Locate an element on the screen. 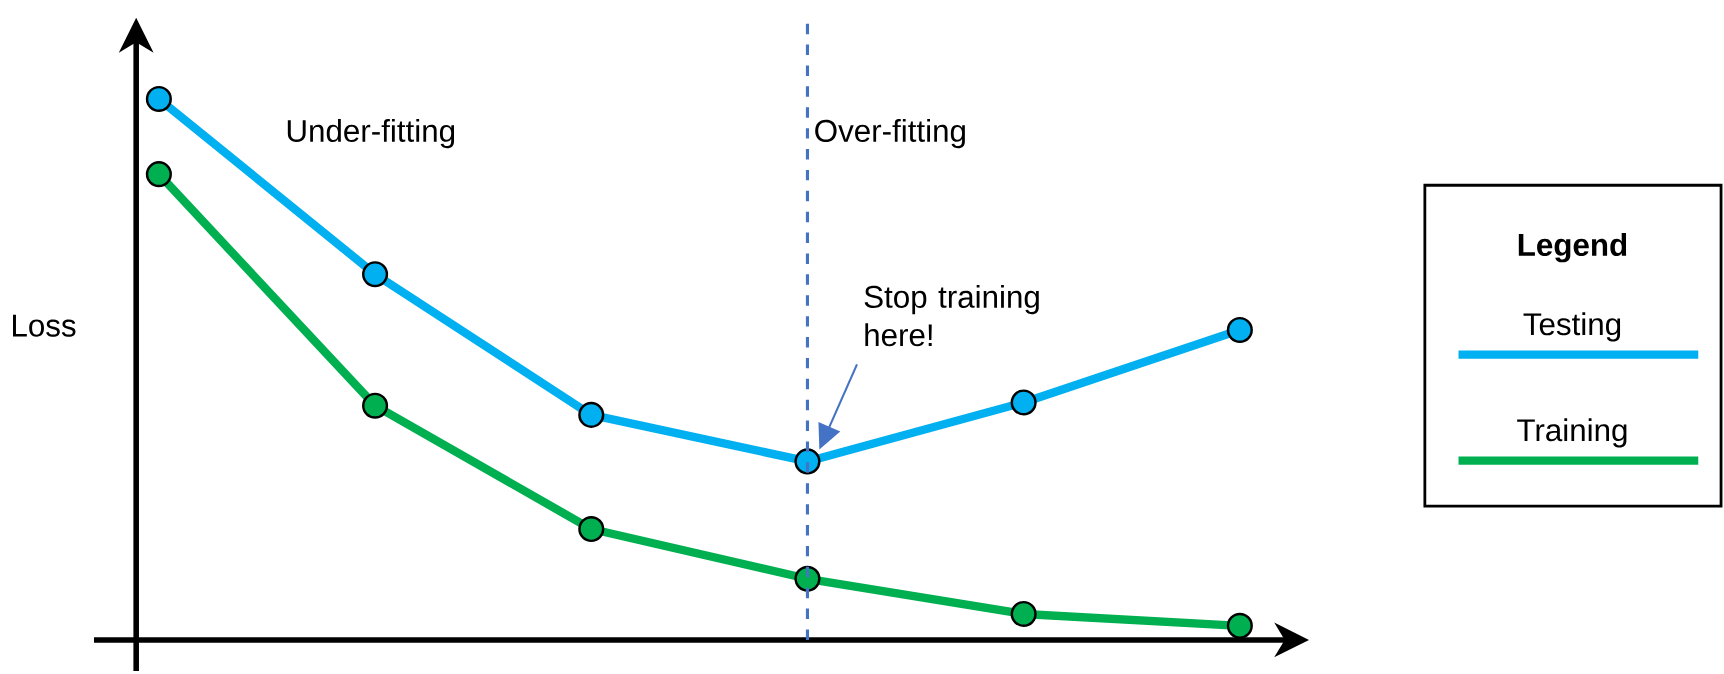 The width and height of the screenshot is (1724, 674). annotation: Over-fitting is located at coordinates (890, 134).